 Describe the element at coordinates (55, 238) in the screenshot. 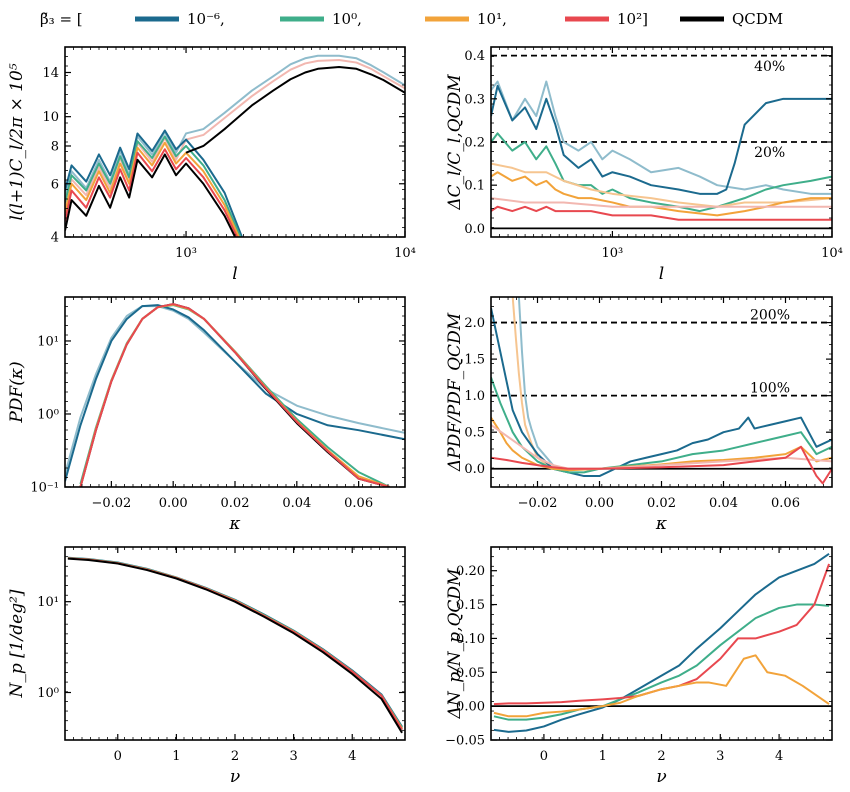

I see `y-tick-label: 4` at that location.